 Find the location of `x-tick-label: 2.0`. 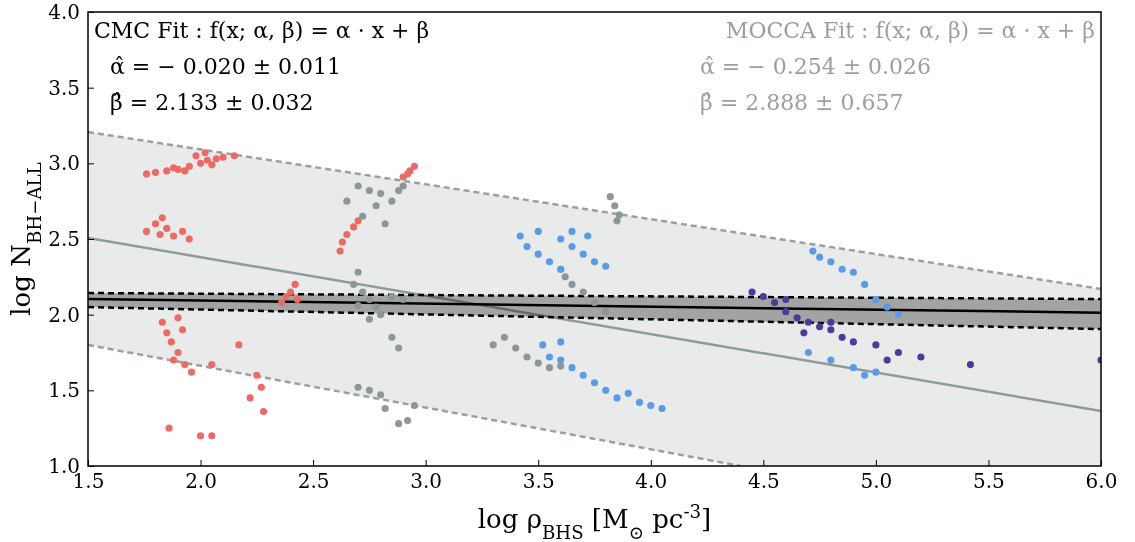

x-tick-label: 2.0 is located at coordinates (201, 481).